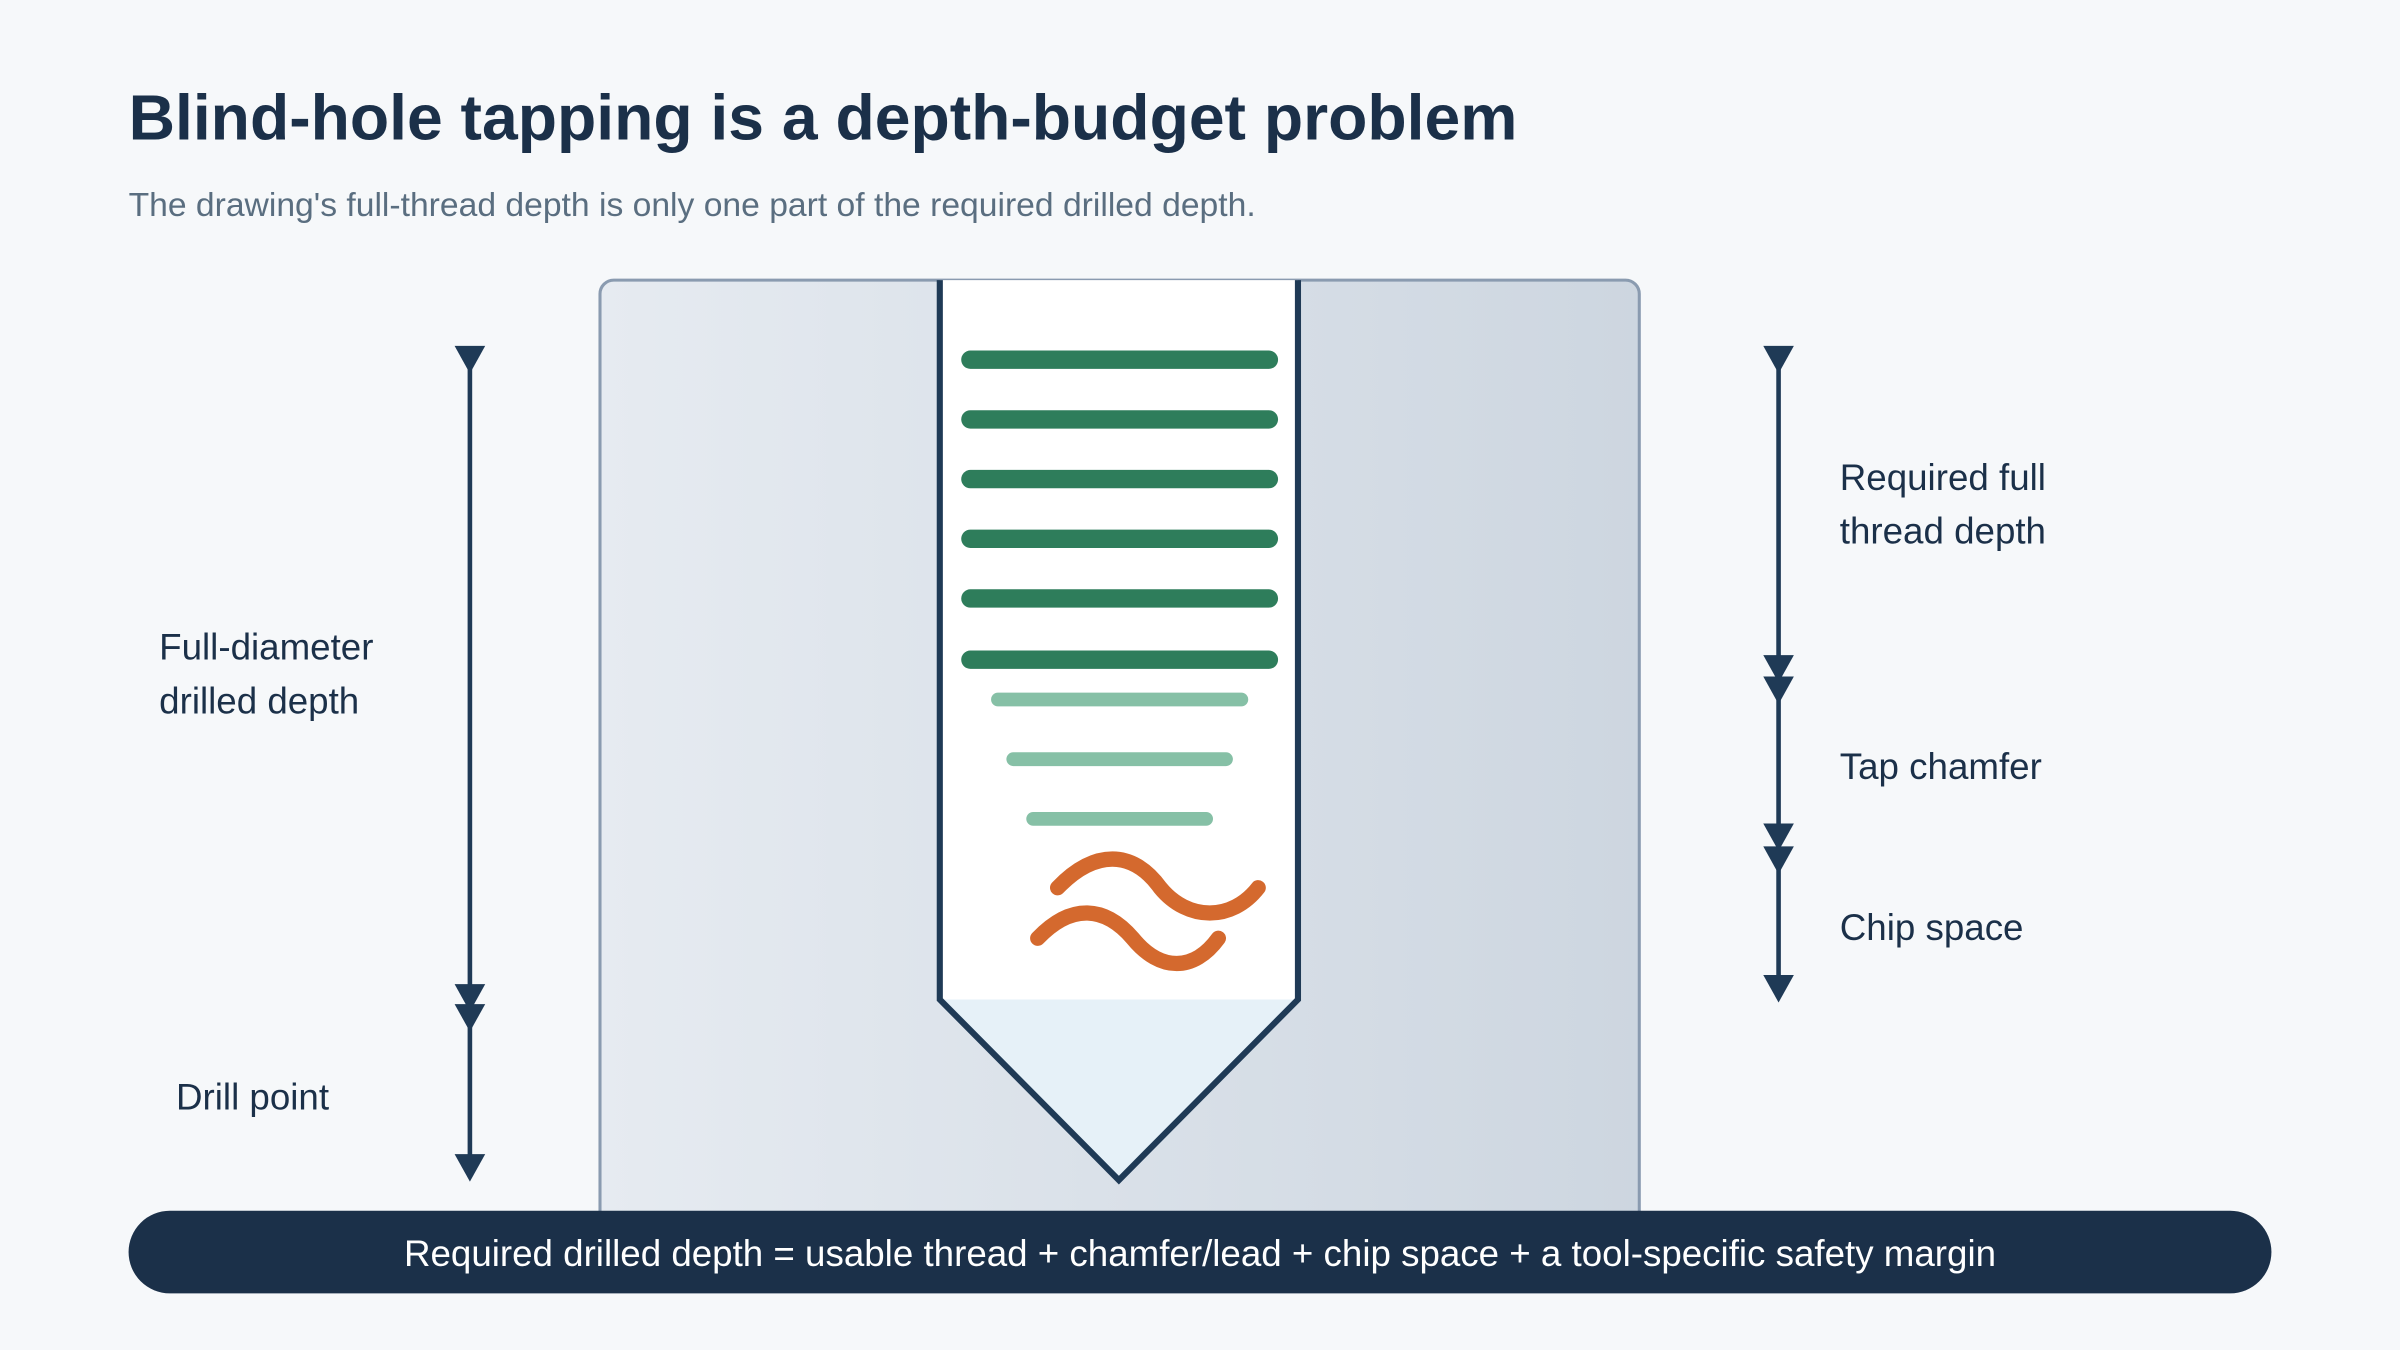  What do you see at coordinates (1148, 911) in the screenshot?
I see `chips` at bounding box center [1148, 911].